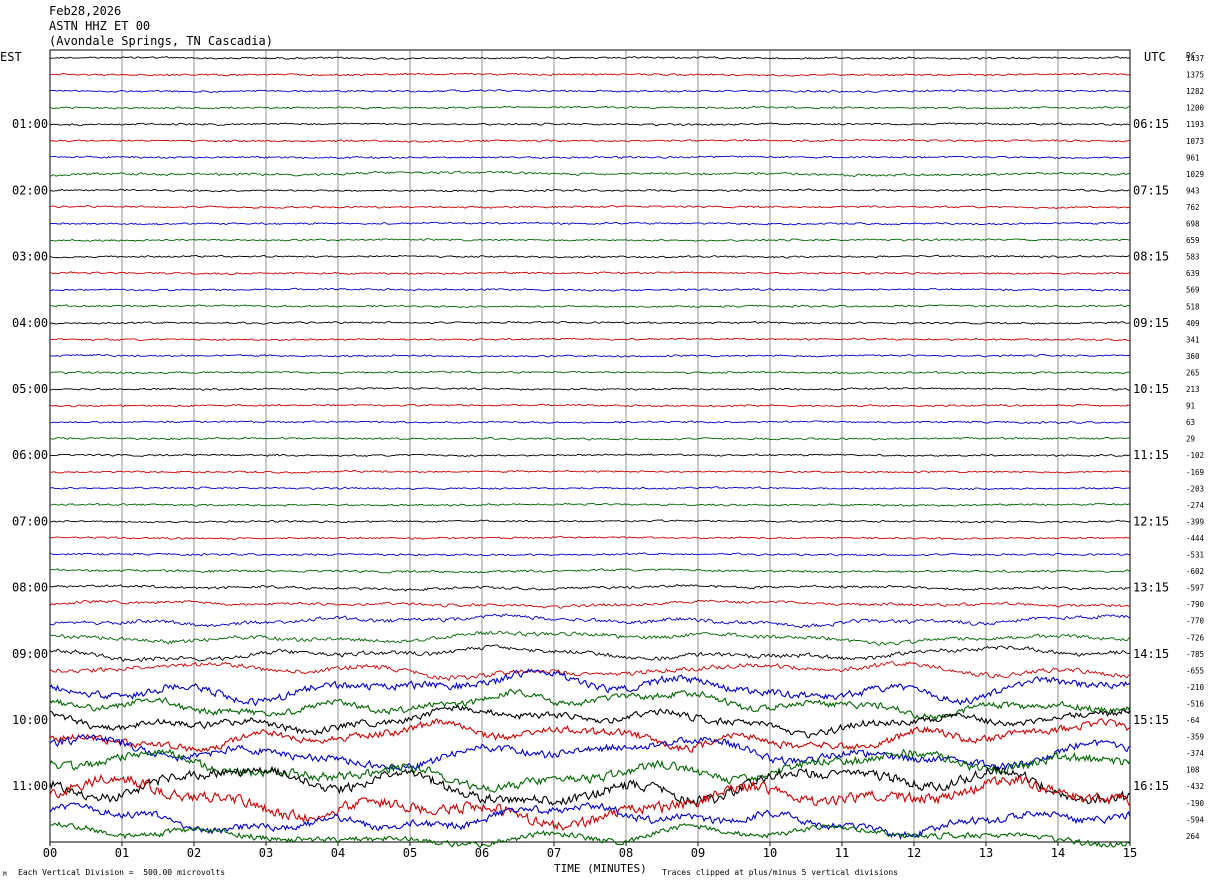  Describe the element at coordinates (1195, 604) in the screenshot. I see `dc-offset-label: -790` at that location.